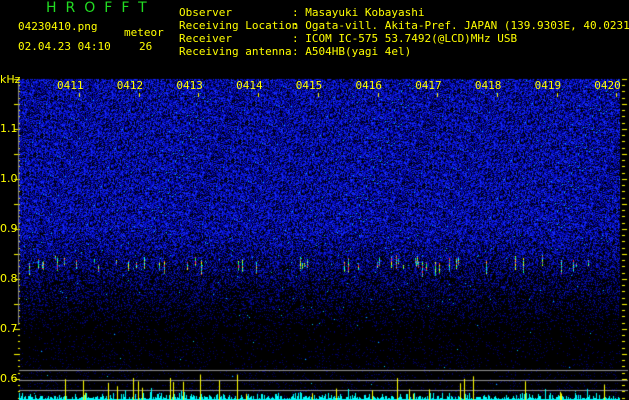 Image resolution: width=629 pixels, height=400 pixels. Describe the element at coordinates (9, 328) in the screenshot. I see `y-tick-label: 0.7` at that location.